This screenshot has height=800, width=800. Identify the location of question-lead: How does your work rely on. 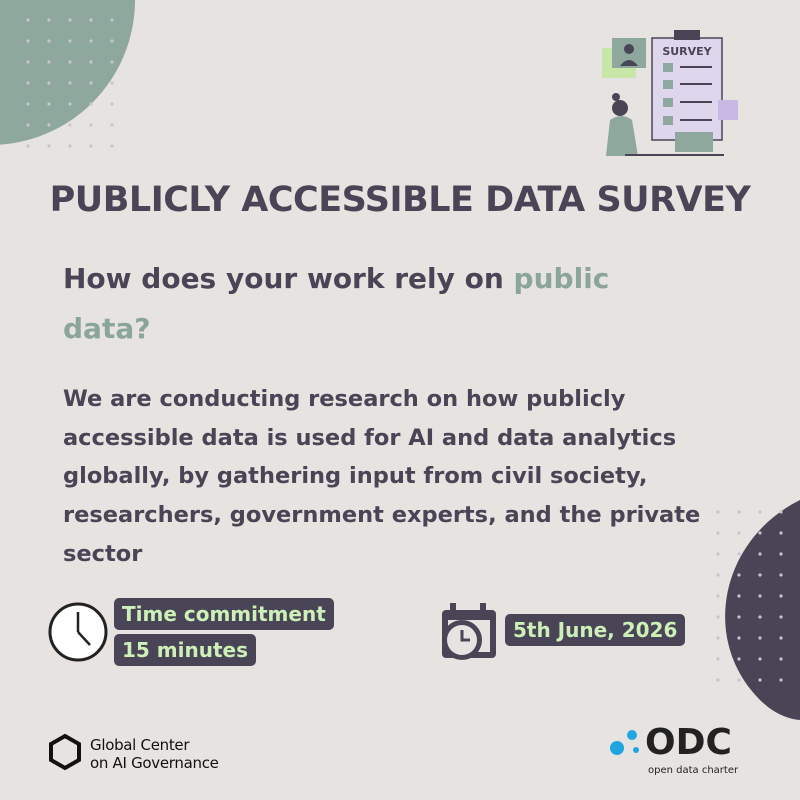
(288, 278).